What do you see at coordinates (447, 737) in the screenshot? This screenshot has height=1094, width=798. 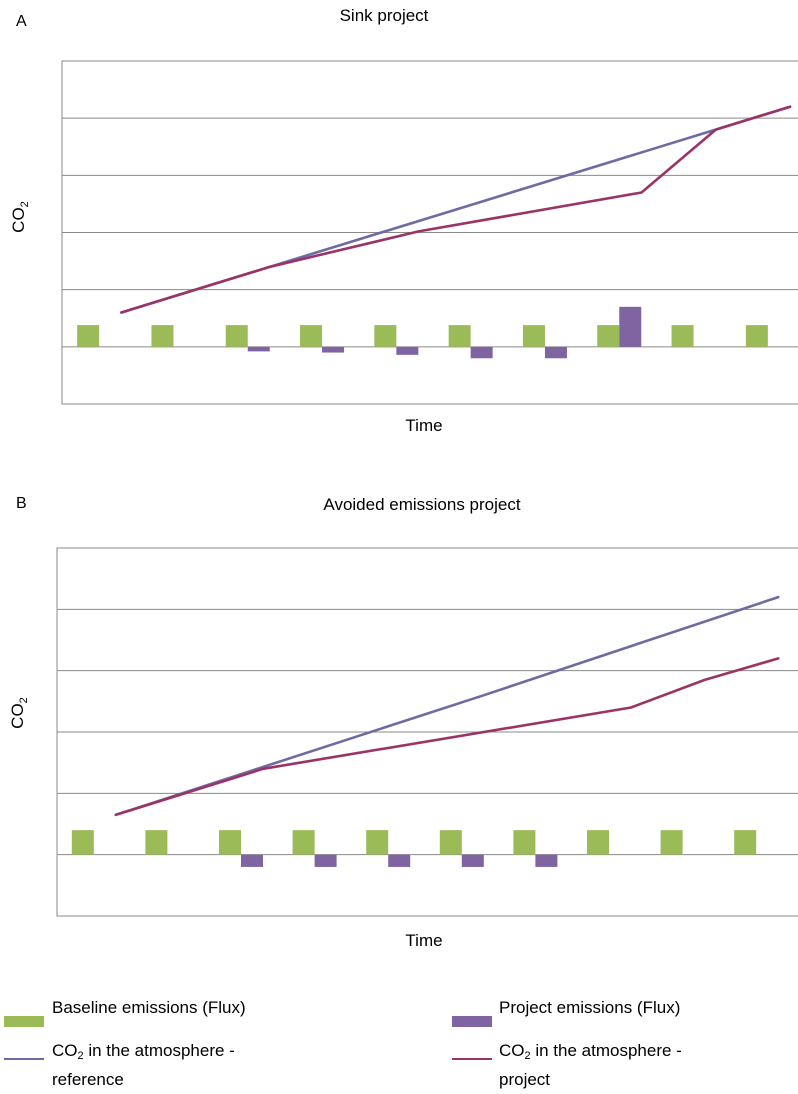 I see `line-co2-project-b` at bounding box center [447, 737].